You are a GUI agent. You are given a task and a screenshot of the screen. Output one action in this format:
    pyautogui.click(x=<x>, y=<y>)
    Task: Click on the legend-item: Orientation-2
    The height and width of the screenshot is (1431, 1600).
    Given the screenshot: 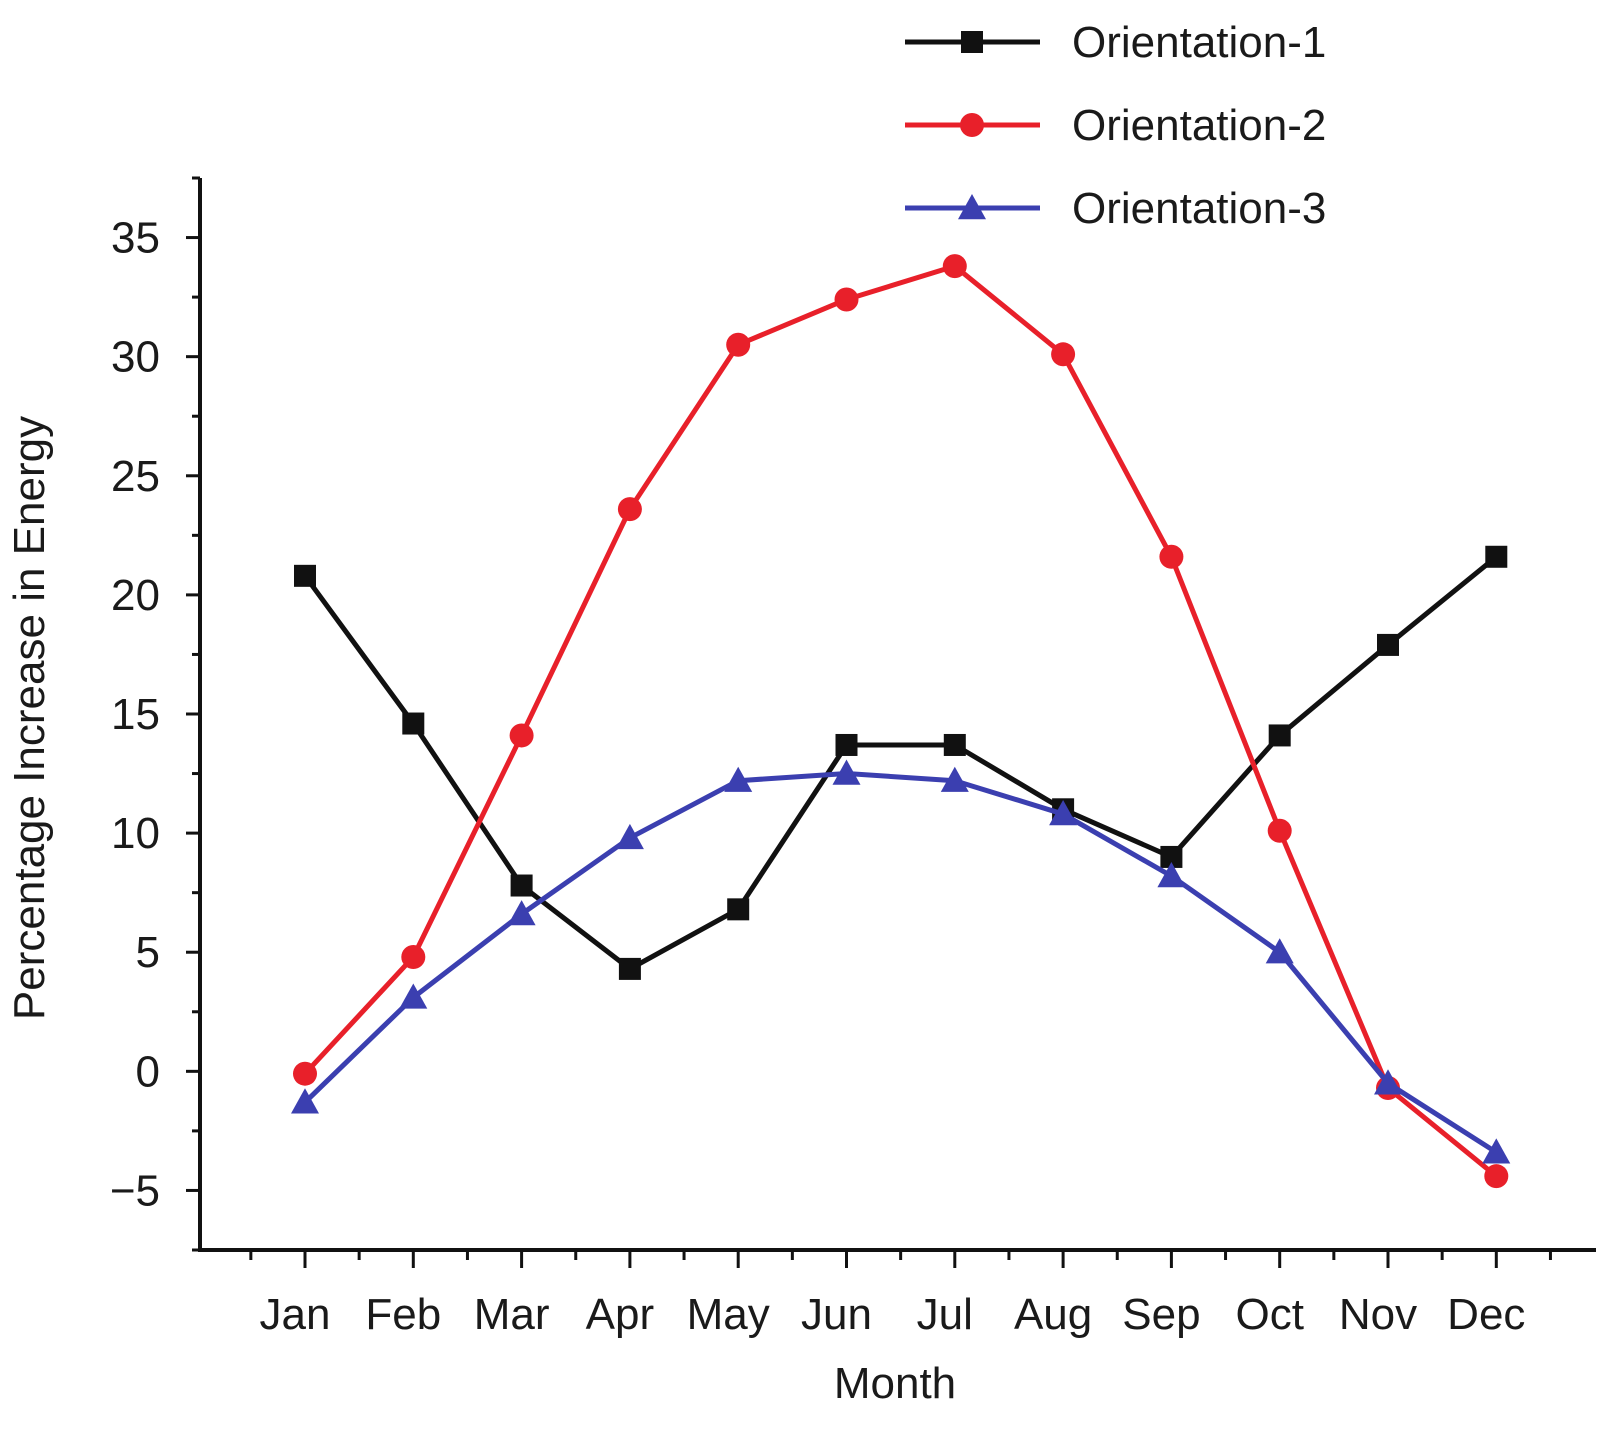 What is the action you would take?
    pyautogui.click(x=1115, y=125)
    